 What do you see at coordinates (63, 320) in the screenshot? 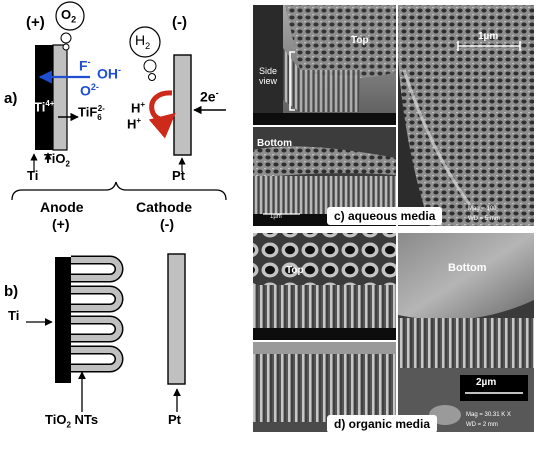
I see `anode-b-ti-metal` at bounding box center [63, 320].